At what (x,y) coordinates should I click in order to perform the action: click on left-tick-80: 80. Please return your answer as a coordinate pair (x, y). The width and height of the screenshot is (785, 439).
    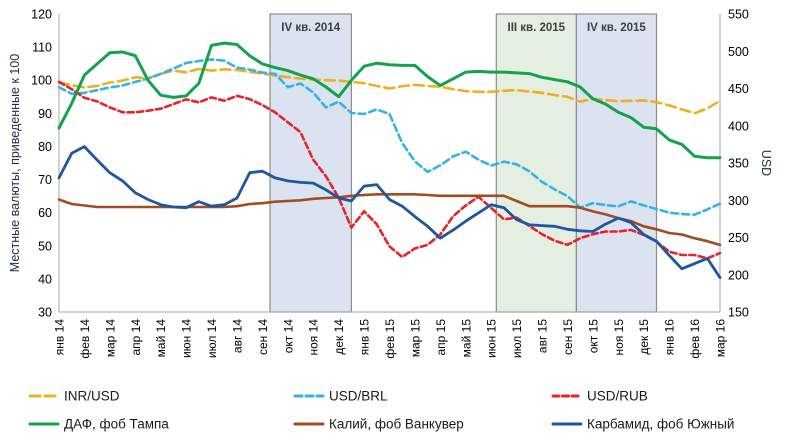
    Looking at the image, I should click on (45, 147).